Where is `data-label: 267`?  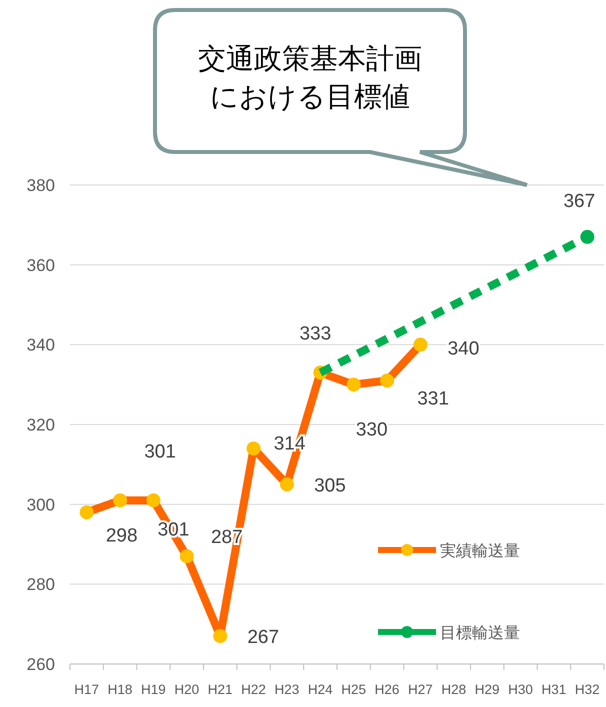 data-label: 267 is located at coordinates (263, 637).